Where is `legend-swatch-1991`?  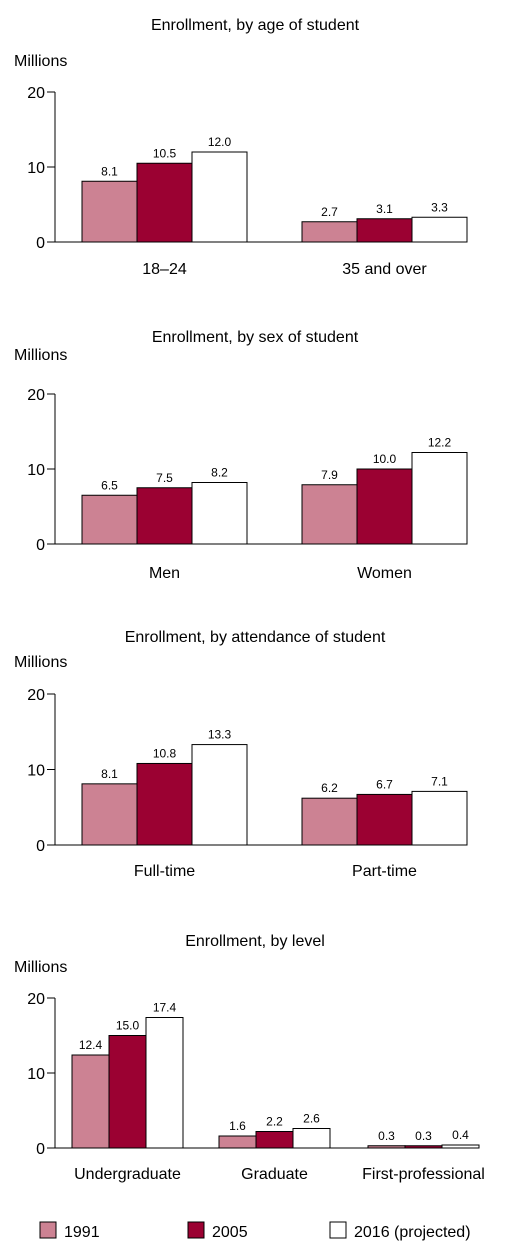 legend-swatch-1991 is located at coordinates (48, 1230).